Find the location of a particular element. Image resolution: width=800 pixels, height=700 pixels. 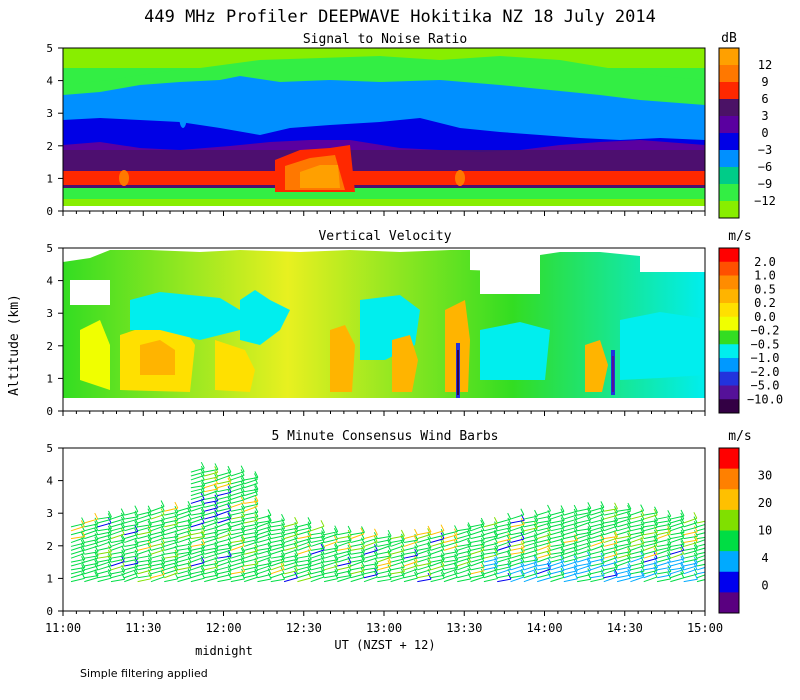

colorbar-tick-label: 10 is located at coordinates (765, 531).